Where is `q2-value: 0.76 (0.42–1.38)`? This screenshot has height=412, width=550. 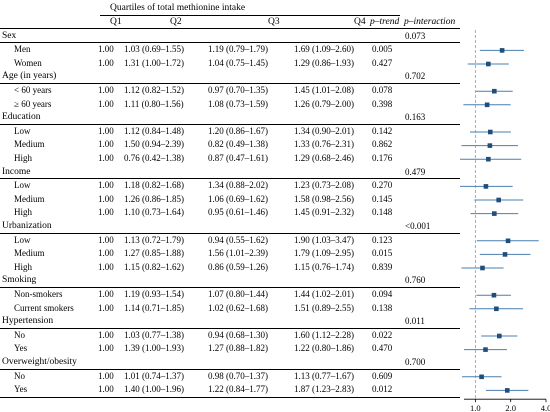 q2-value: 0.76 (0.42–1.38) is located at coordinates (154, 157).